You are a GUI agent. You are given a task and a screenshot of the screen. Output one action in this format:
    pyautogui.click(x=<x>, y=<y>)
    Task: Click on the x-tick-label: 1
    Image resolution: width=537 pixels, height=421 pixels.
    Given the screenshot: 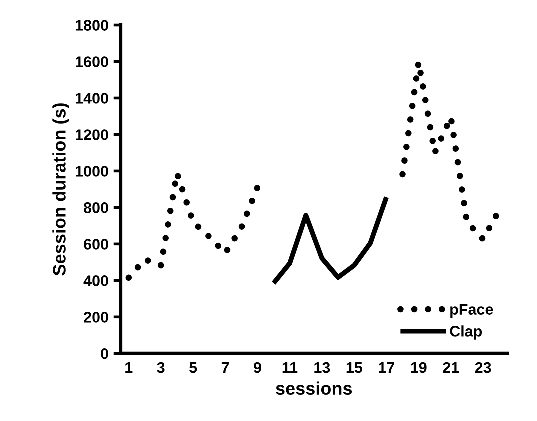 What is the action you would take?
    pyautogui.click(x=129, y=368)
    